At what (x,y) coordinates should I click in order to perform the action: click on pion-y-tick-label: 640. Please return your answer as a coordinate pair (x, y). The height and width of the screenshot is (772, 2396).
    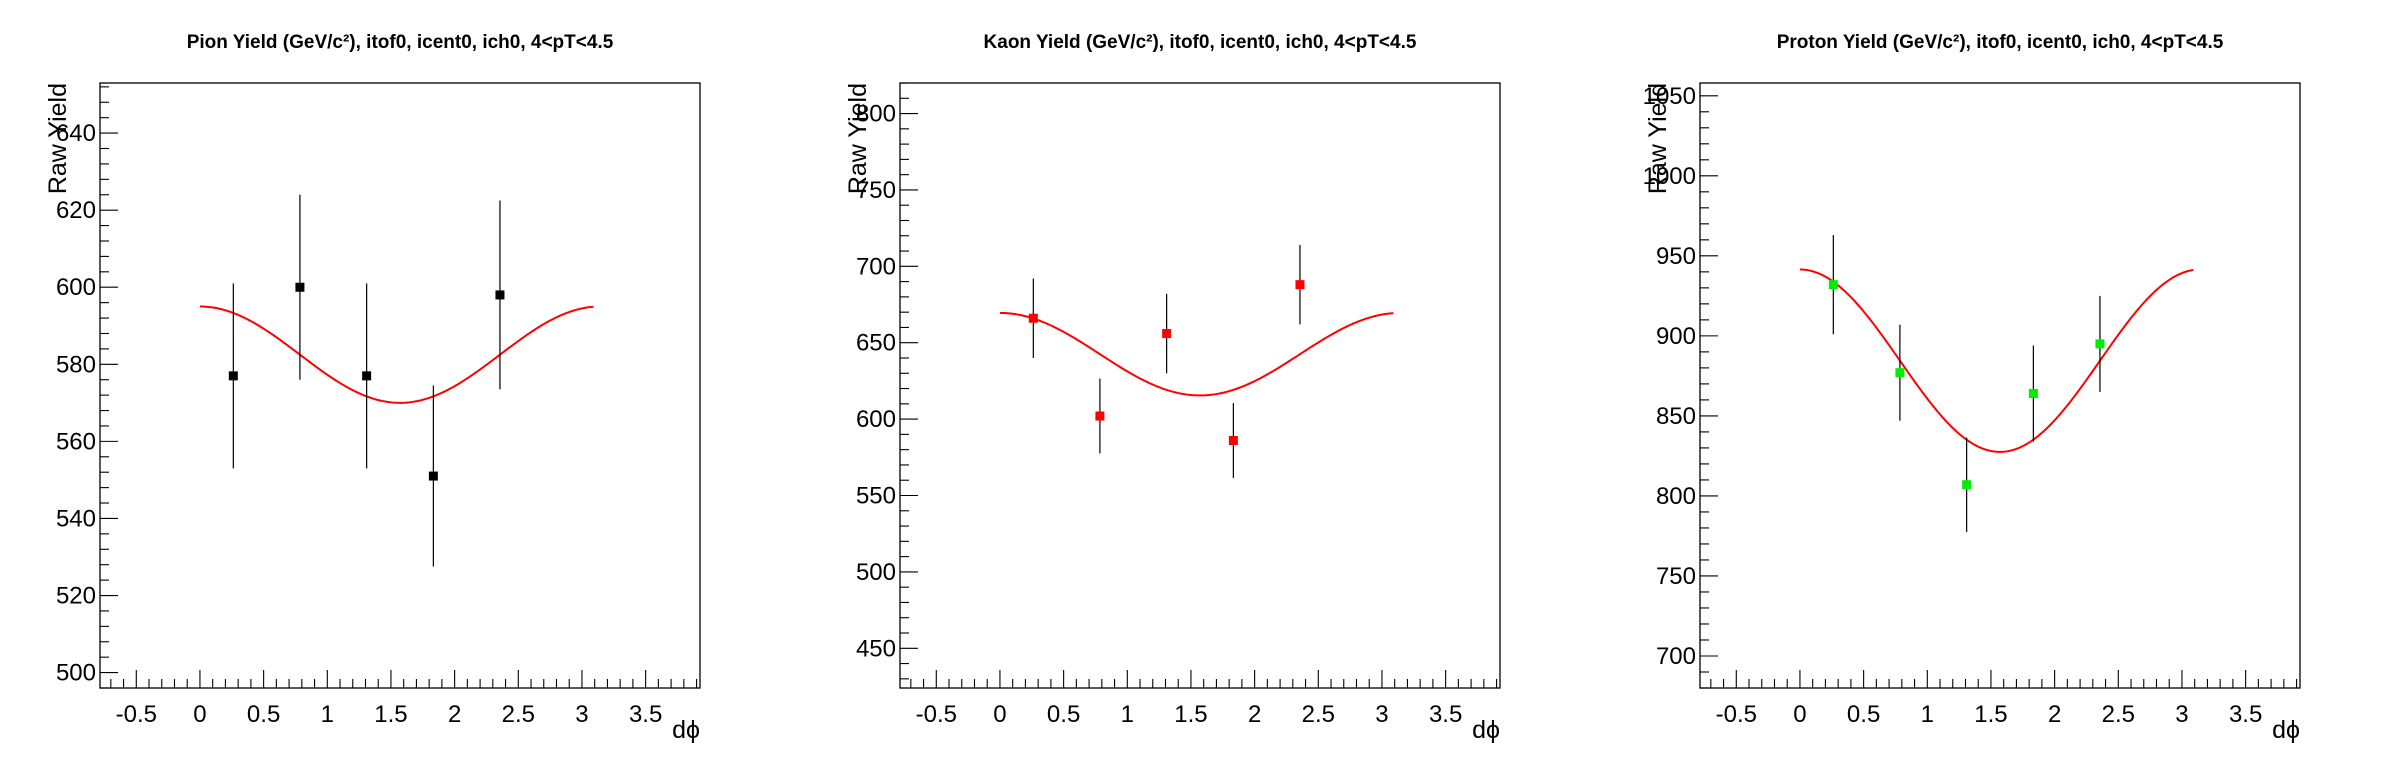
    Looking at the image, I should click on (76, 133).